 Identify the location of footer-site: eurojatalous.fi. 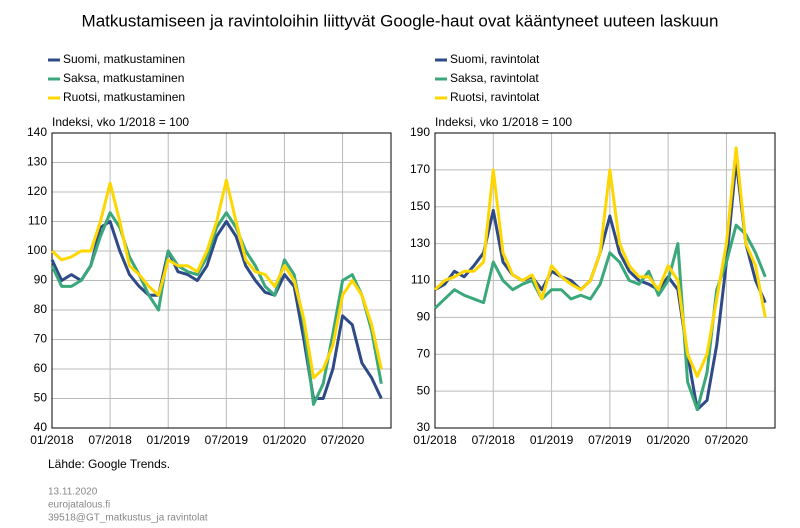
(79, 505).